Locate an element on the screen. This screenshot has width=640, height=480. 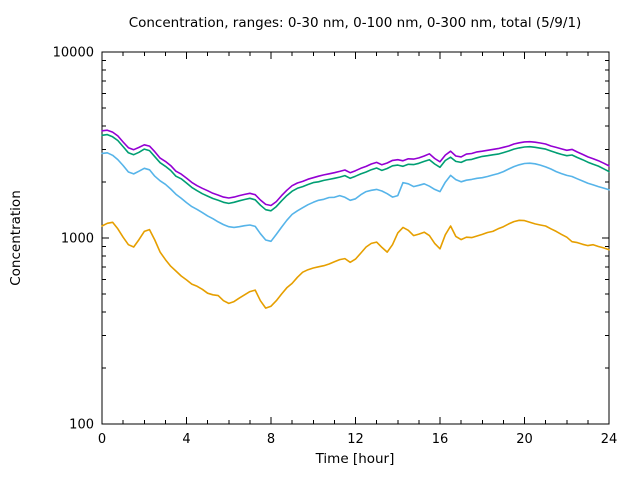
y-tick-label: 100 is located at coordinates (81, 425).